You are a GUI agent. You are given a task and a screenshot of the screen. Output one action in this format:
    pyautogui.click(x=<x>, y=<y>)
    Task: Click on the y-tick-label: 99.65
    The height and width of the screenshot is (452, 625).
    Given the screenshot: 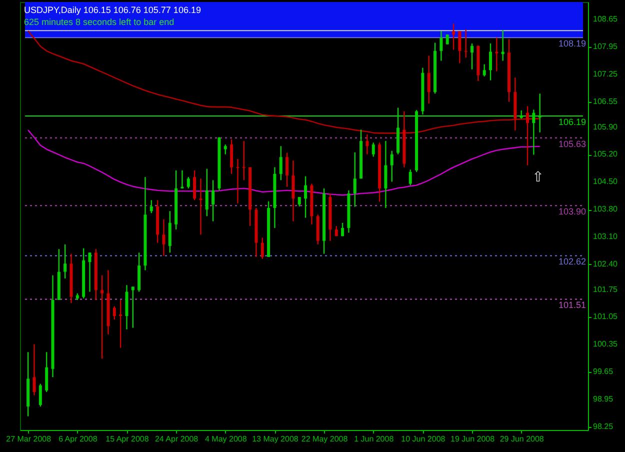 What is the action you would take?
    pyautogui.click(x=603, y=371)
    